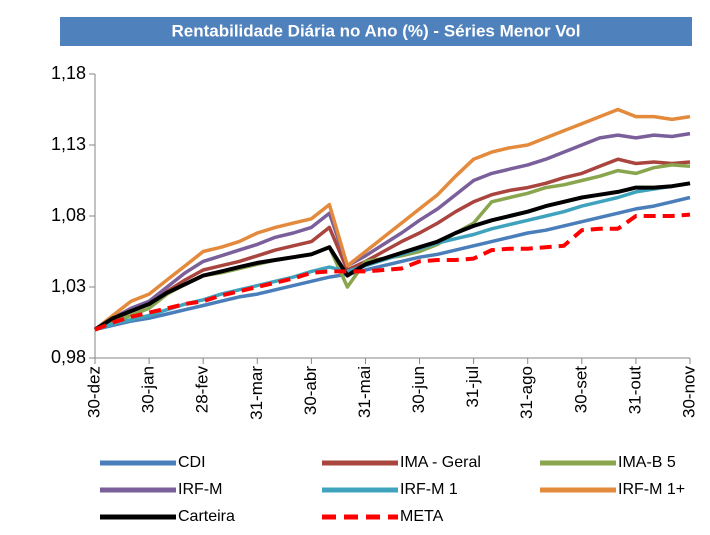 This screenshot has width=710, height=535. I want to click on title-bar, so click(376, 31).